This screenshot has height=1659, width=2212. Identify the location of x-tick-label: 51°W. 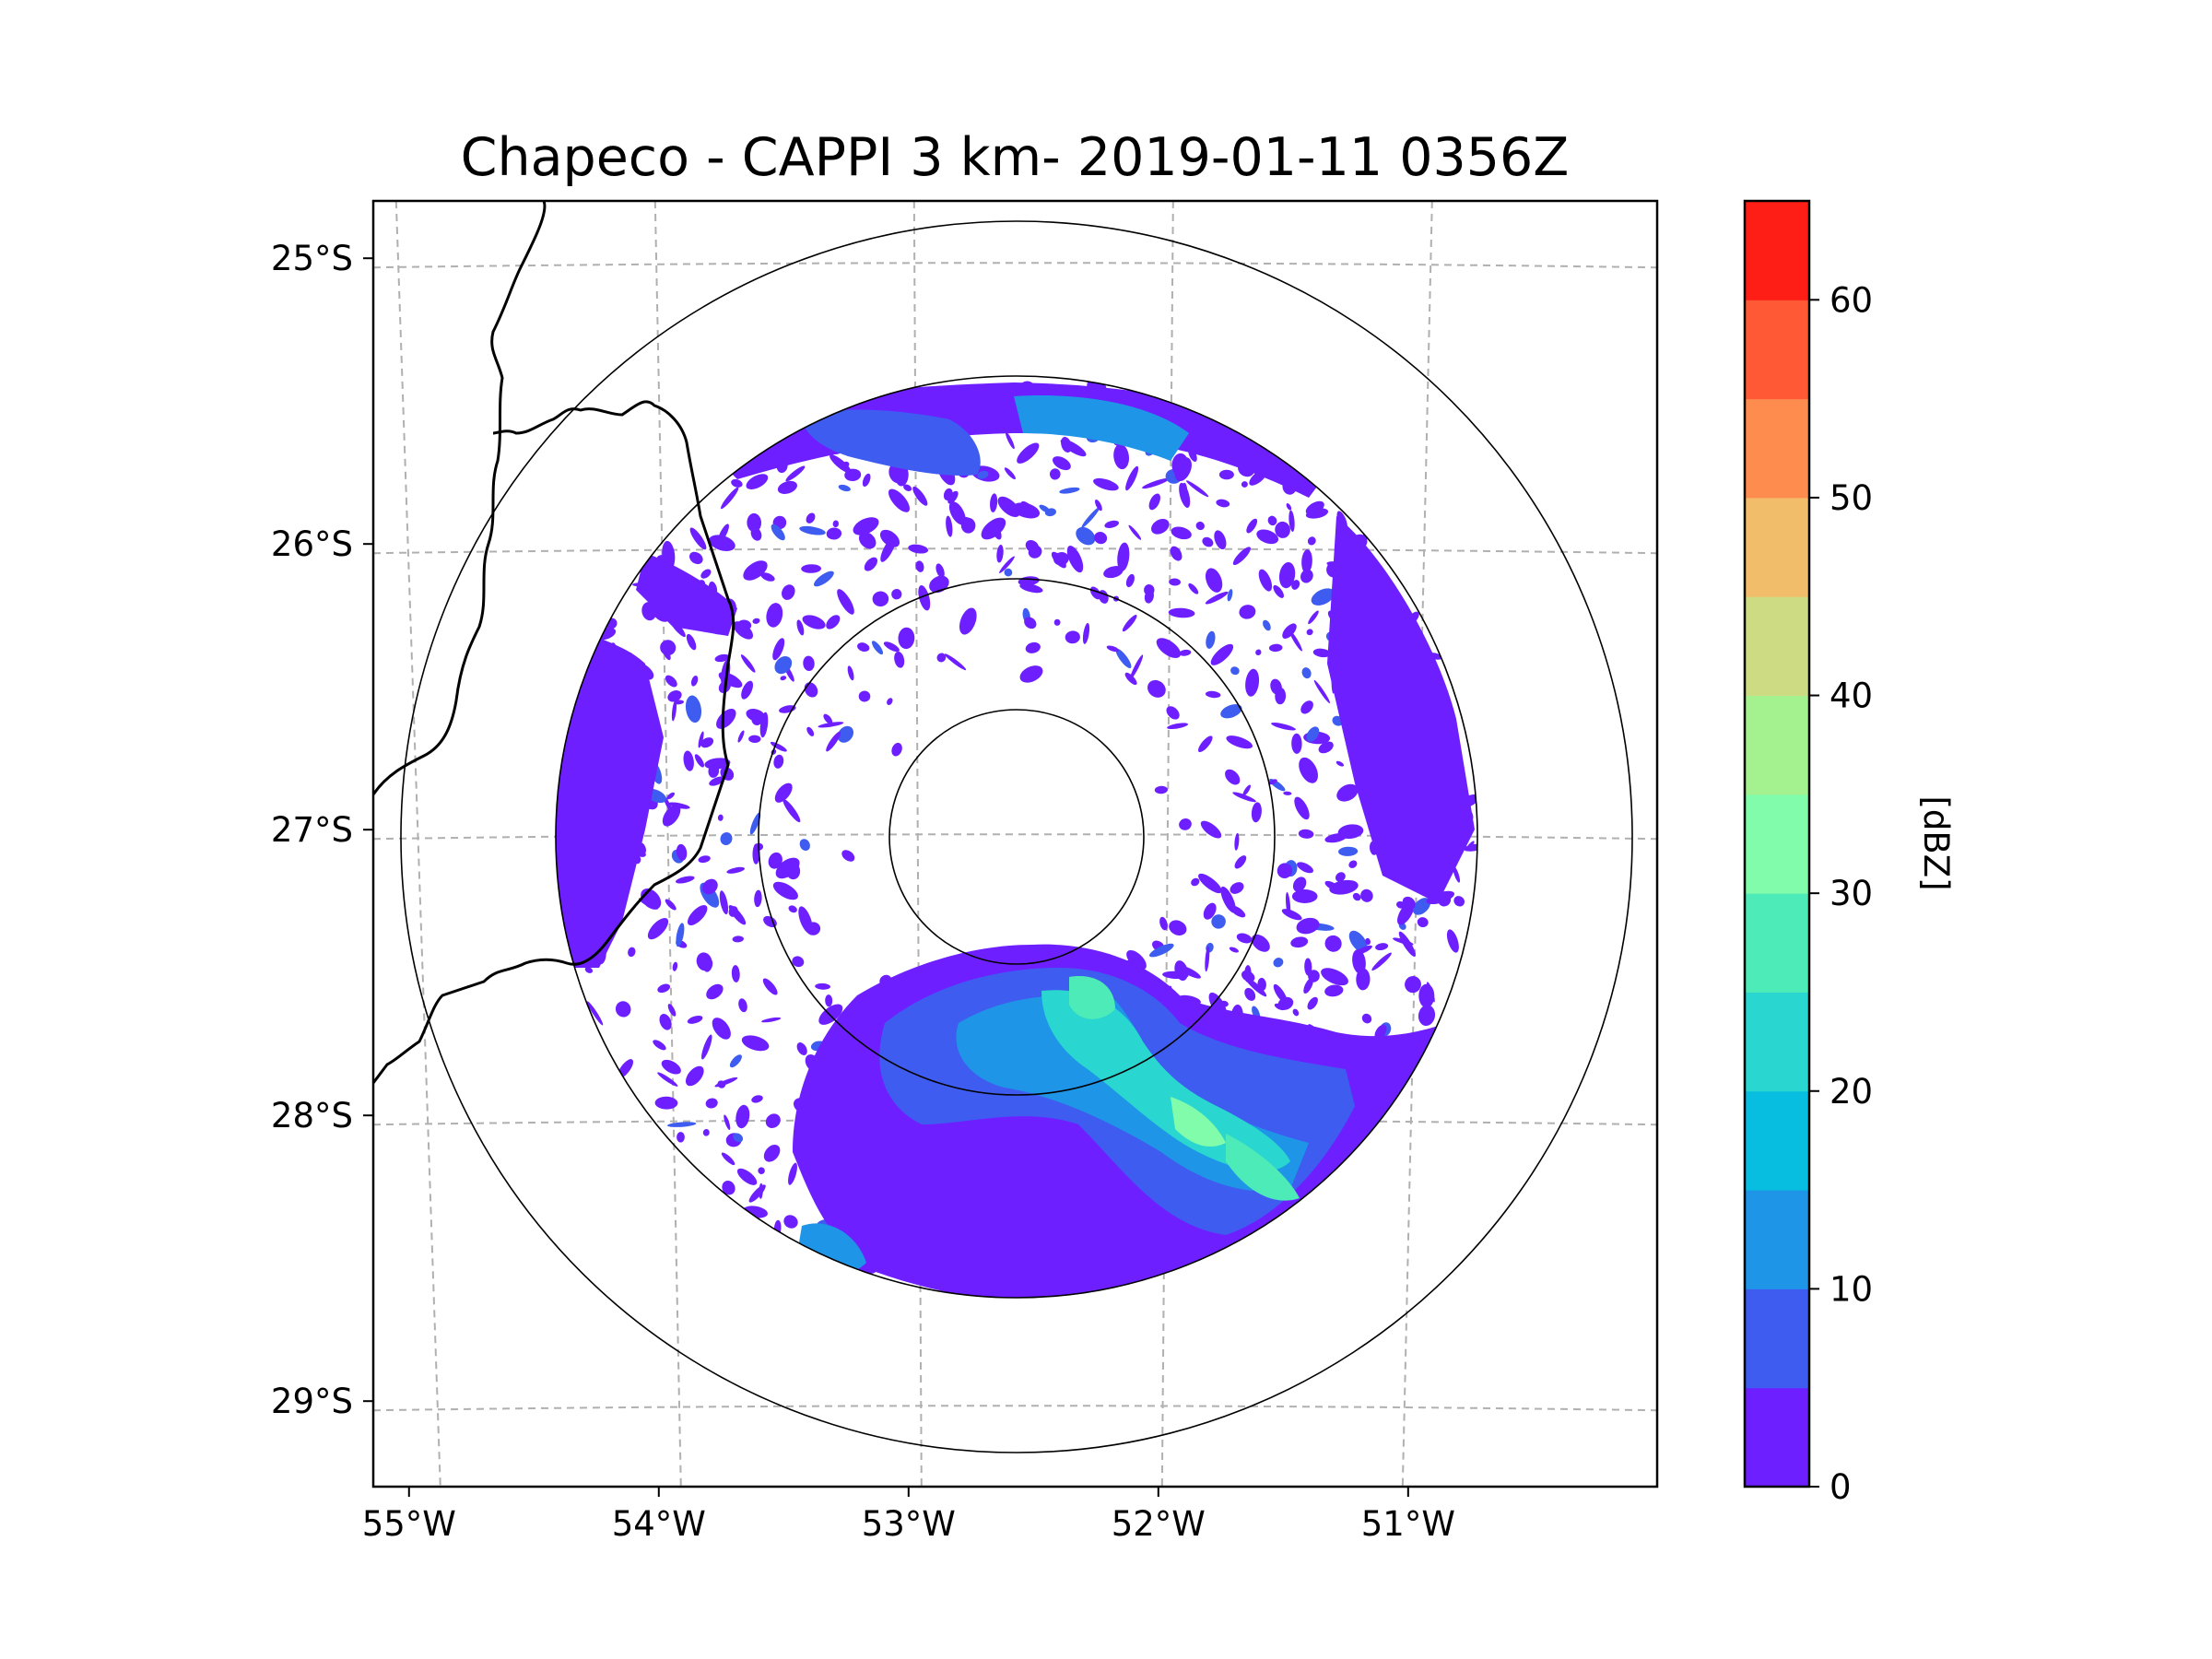
(1408, 1524).